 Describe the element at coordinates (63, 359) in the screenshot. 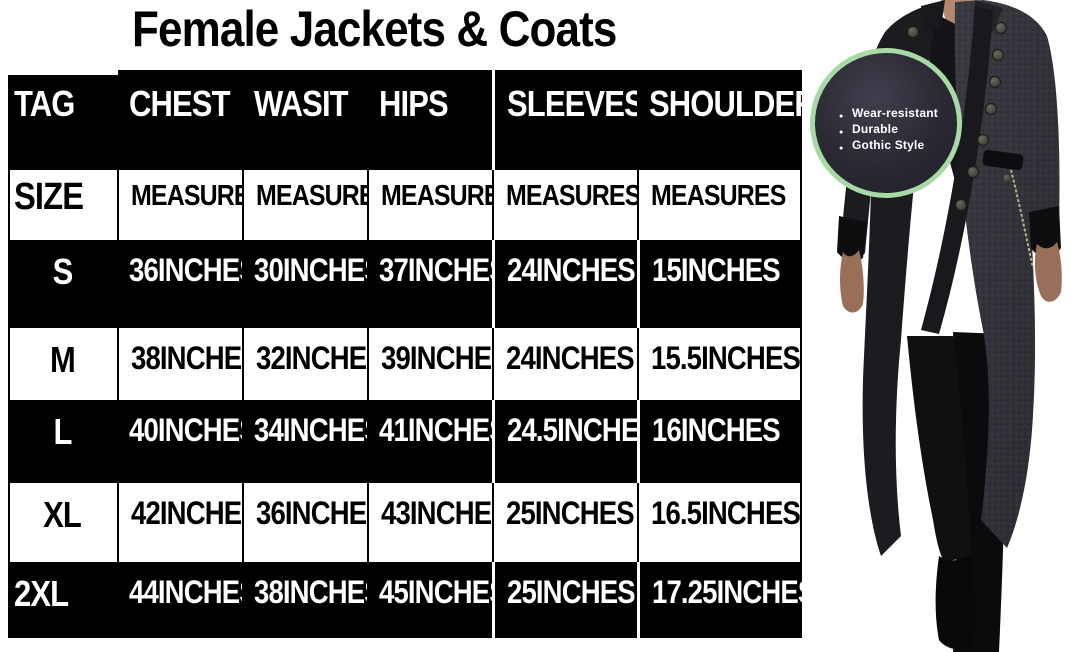

I see `size-tag-cell: M` at that location.